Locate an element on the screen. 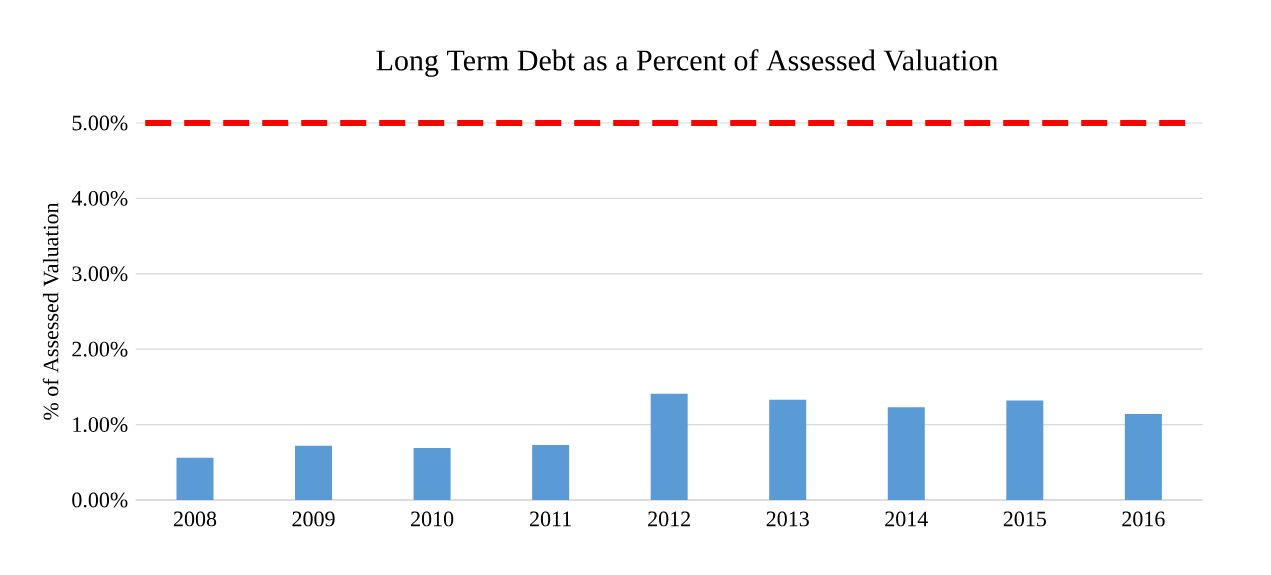  y-tick-label: 3.00% is located at coordinates (100, 274).